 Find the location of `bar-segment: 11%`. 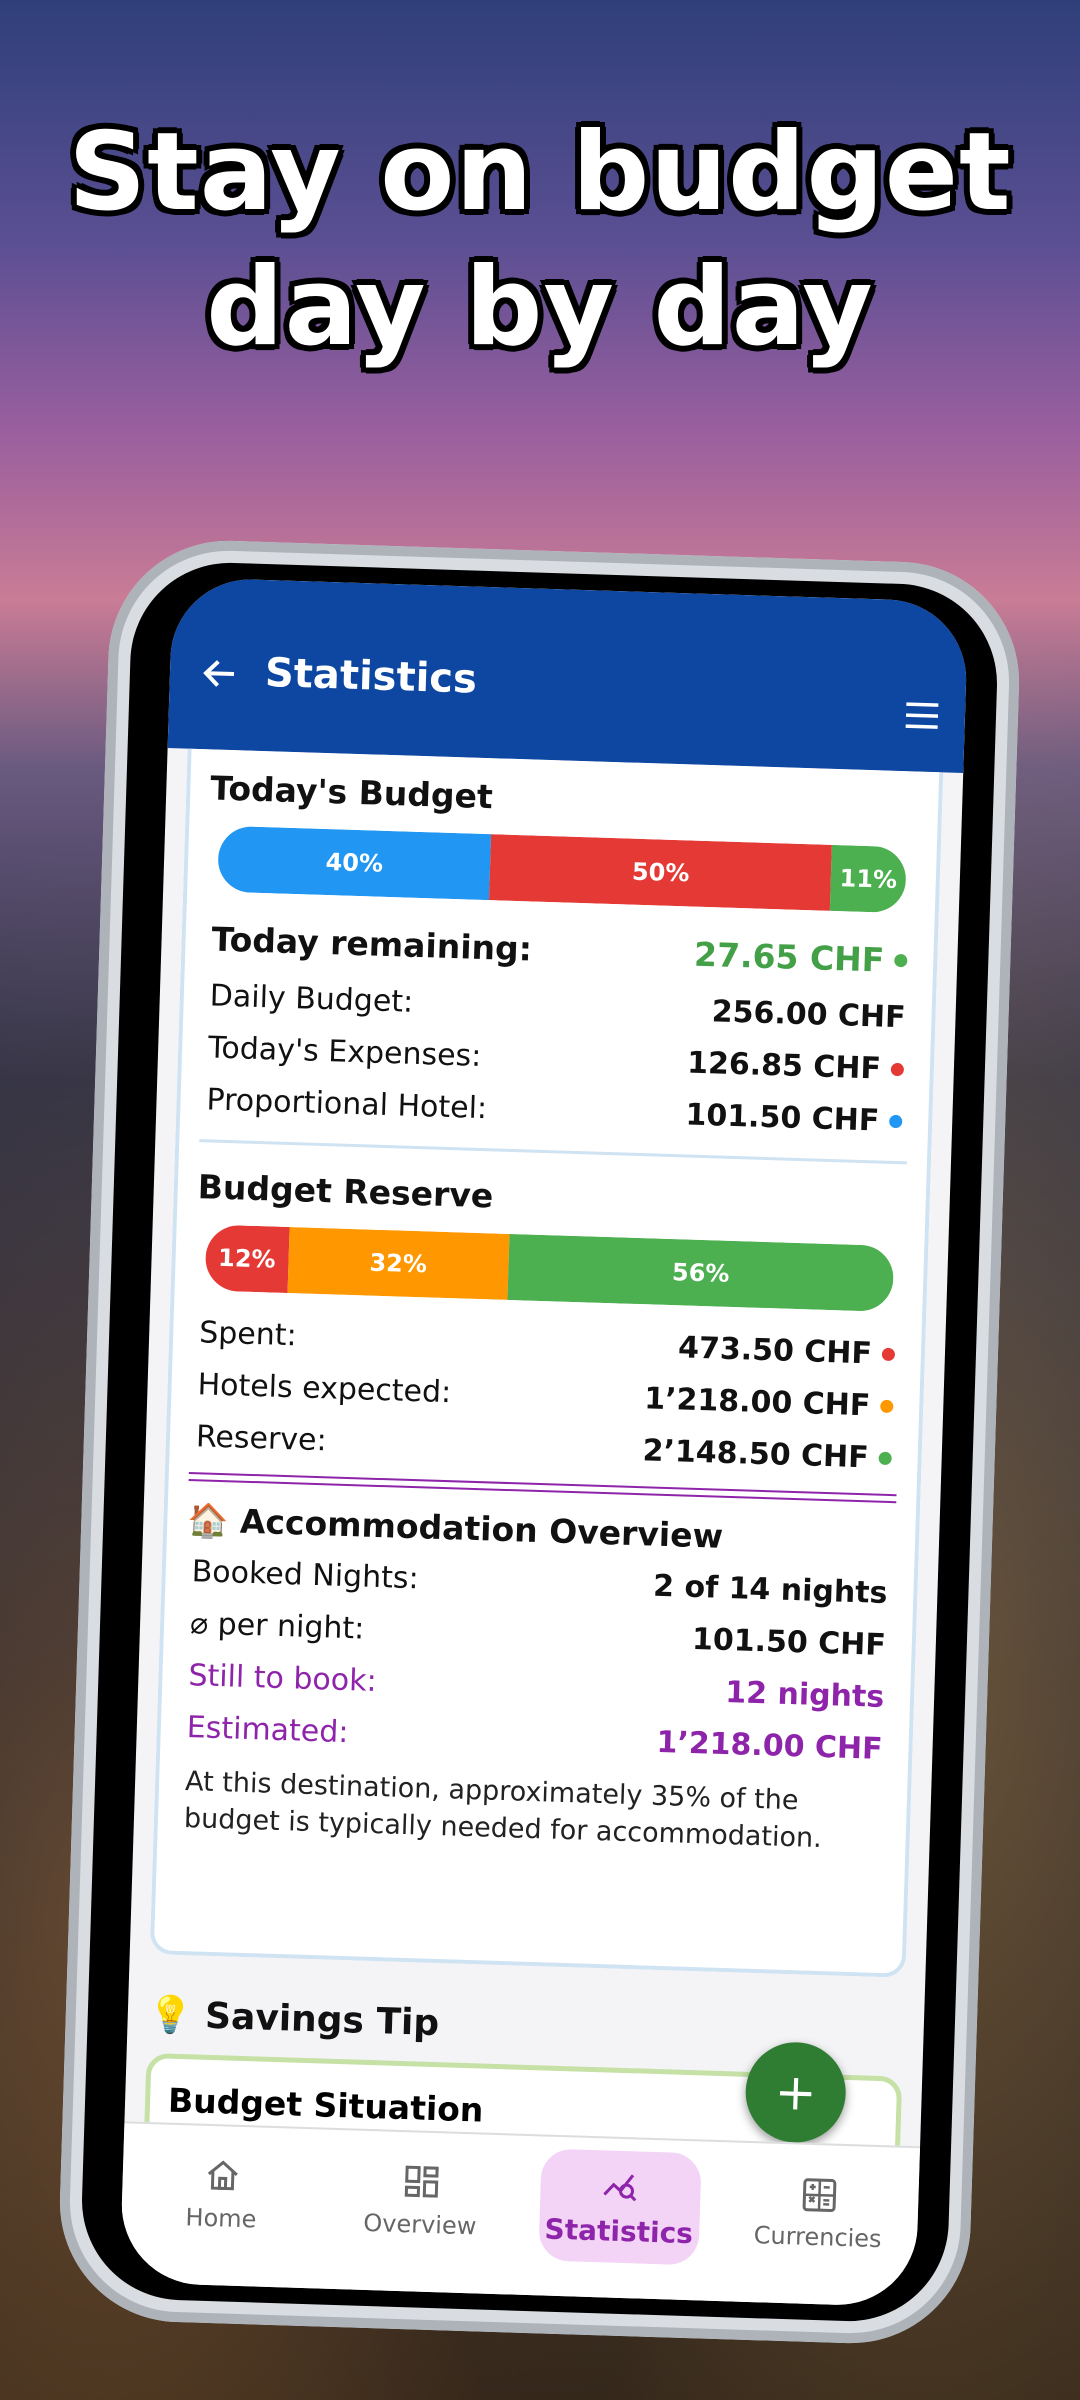

bar-segment: 11% is located at coordinates (868, 879).